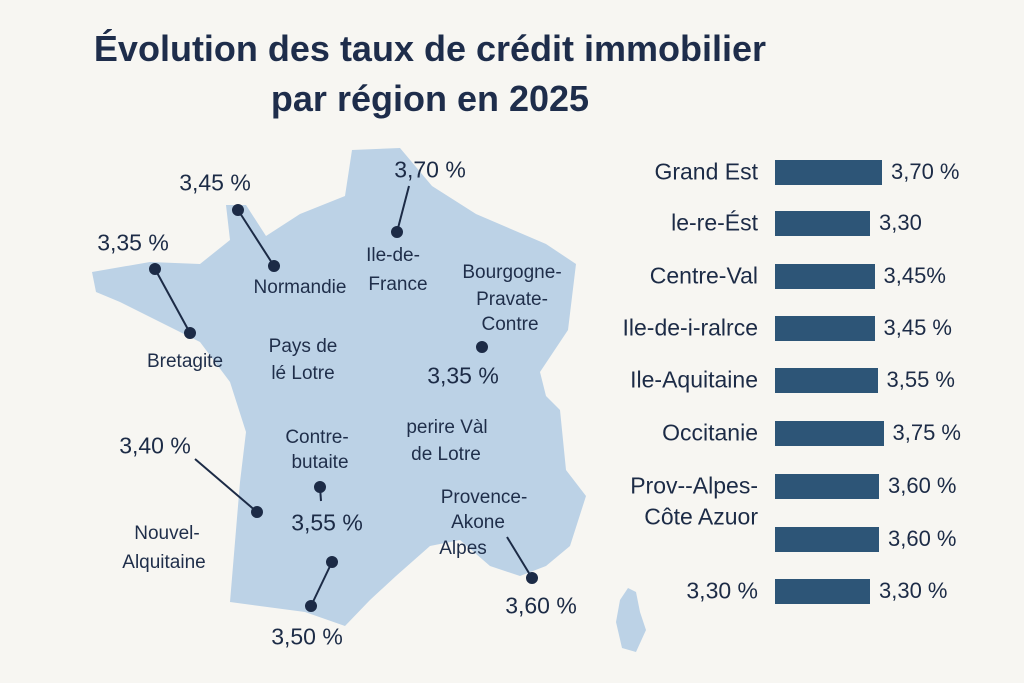 The image size is (1024, 683). I want to click on bar-value-label: 3,45 %, so click(918, 327).